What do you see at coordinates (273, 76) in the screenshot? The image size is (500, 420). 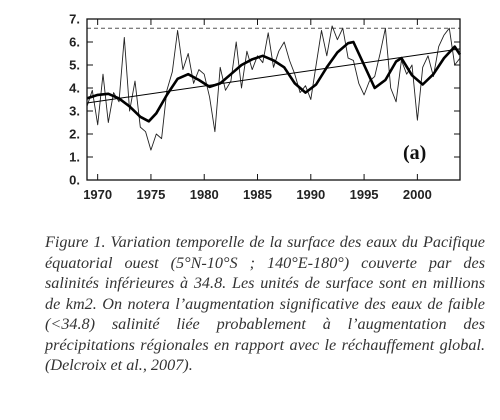 I see `series-line-trend` at bounding box center [273, 76].